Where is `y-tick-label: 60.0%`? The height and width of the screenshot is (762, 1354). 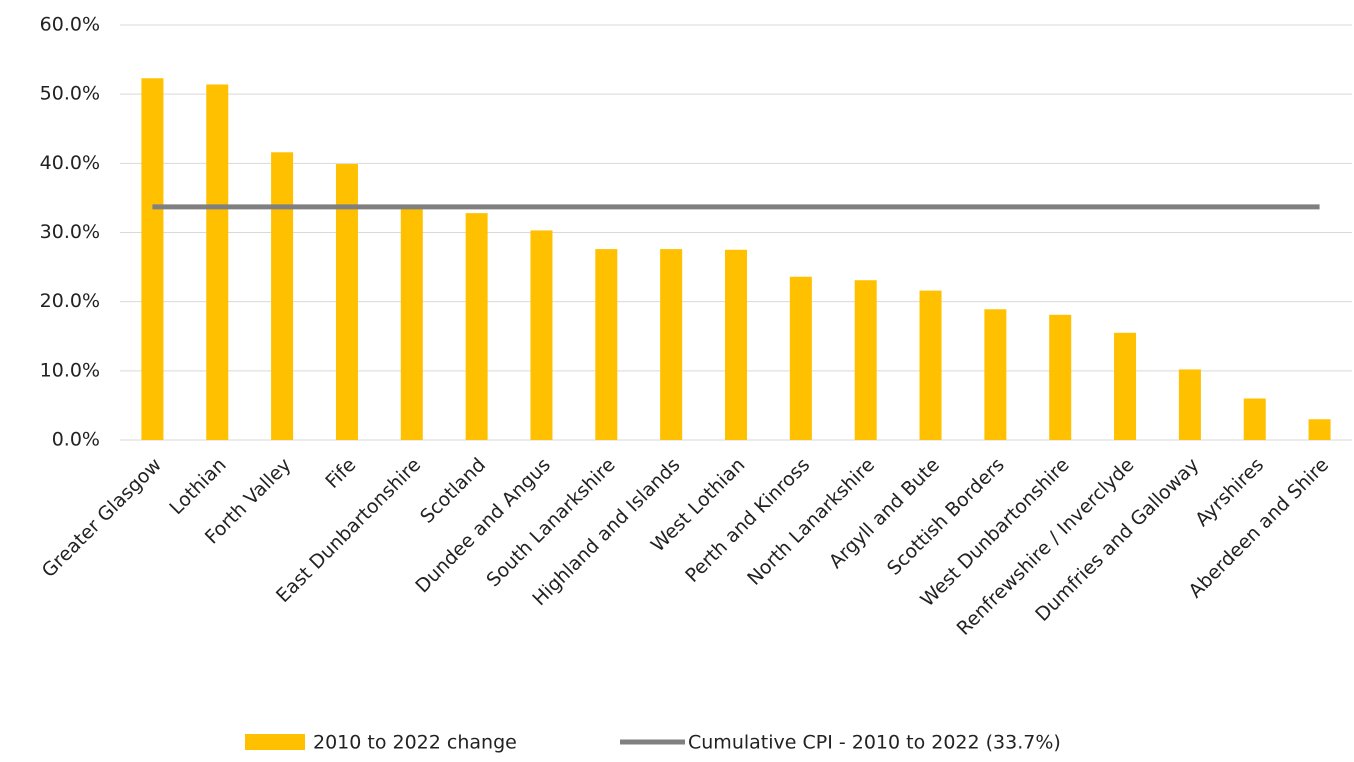
y-tick-label: 60.0% is located at coordinates (70, 25).